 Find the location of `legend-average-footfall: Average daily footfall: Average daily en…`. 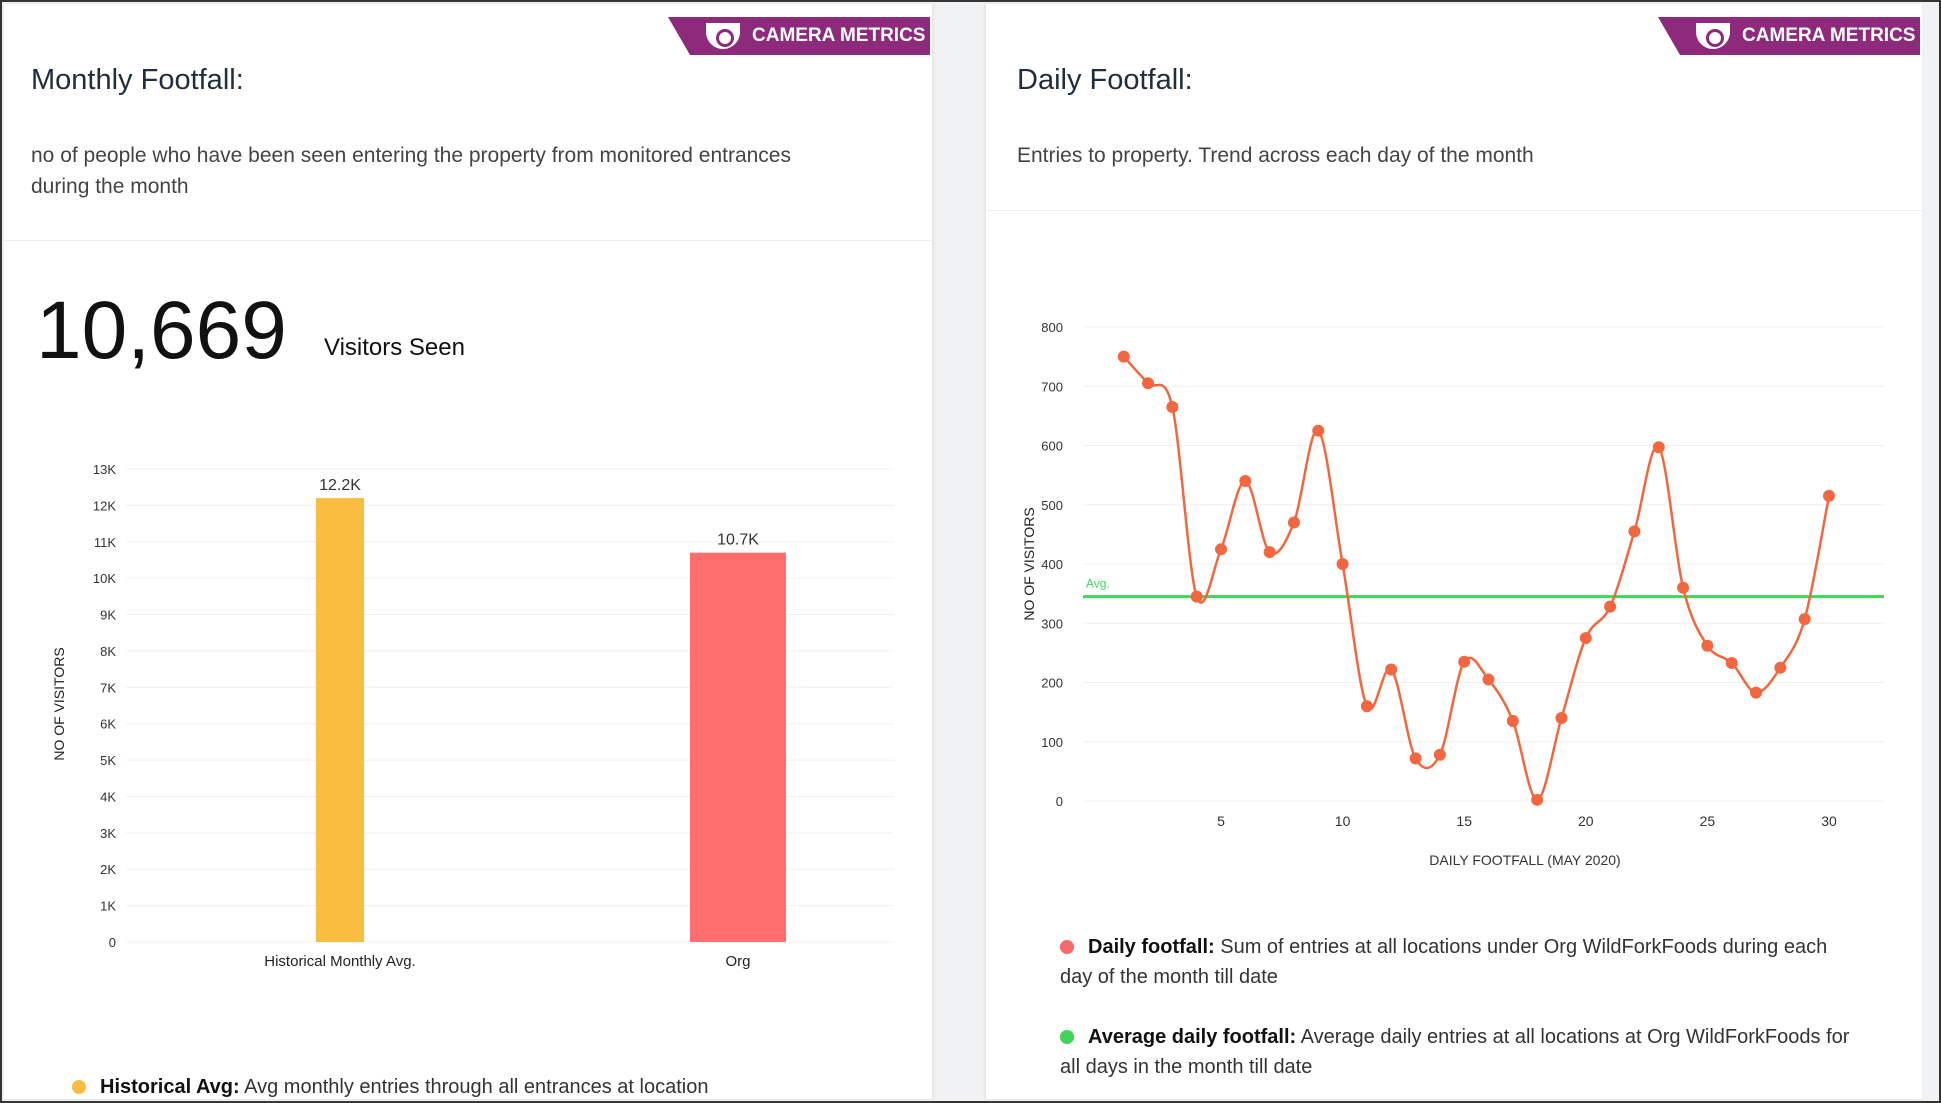

legend-average-footfall: Average daily footfall: Average daily en… is located at coordinates (1460, 1052).